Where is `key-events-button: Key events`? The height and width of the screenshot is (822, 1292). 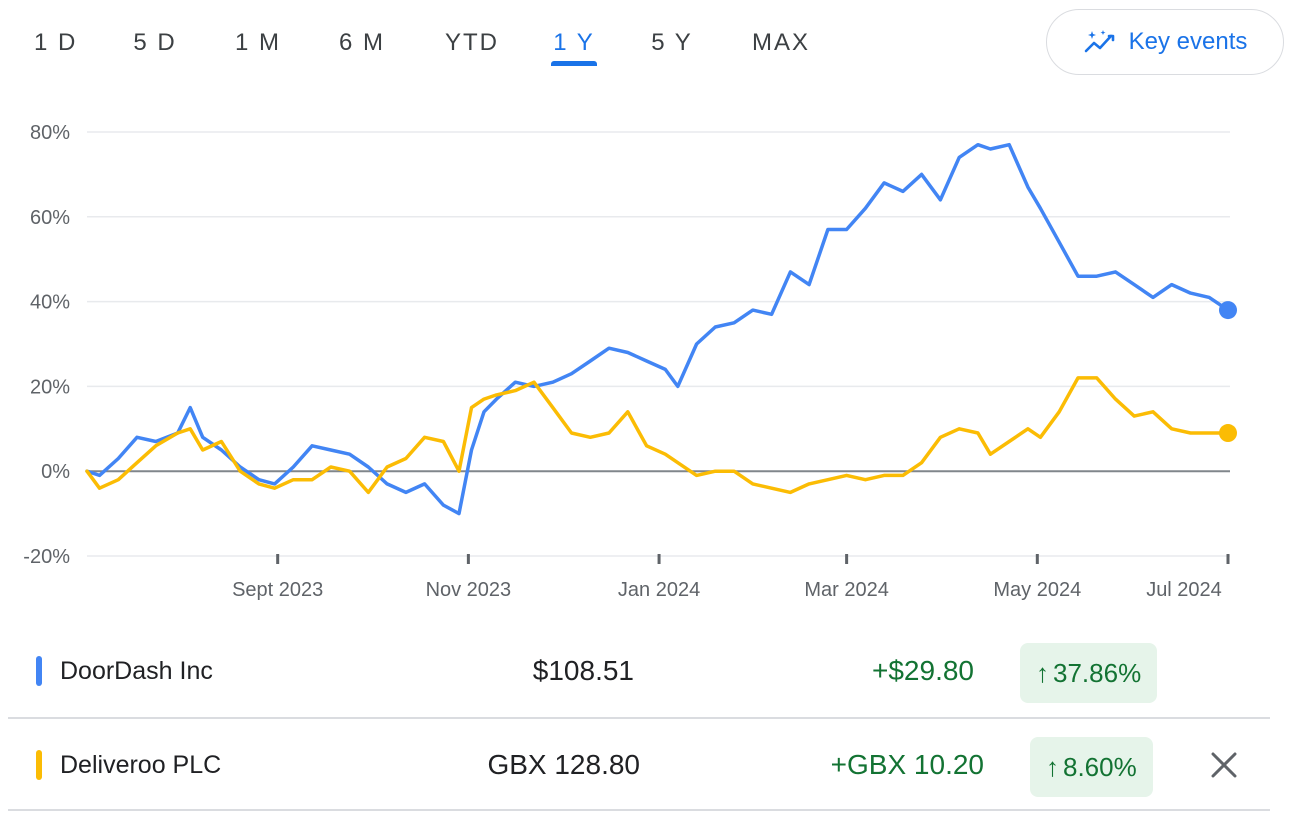
key-events-button: Key events is located at coordinates (1165, 42).